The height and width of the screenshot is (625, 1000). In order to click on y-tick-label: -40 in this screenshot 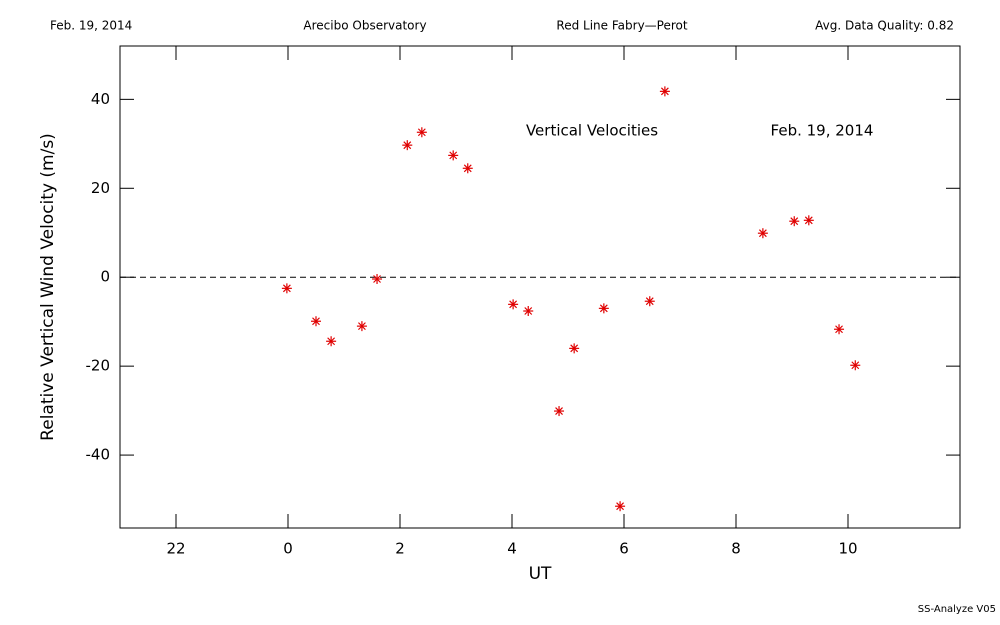, I will do `click(98, 455)`.